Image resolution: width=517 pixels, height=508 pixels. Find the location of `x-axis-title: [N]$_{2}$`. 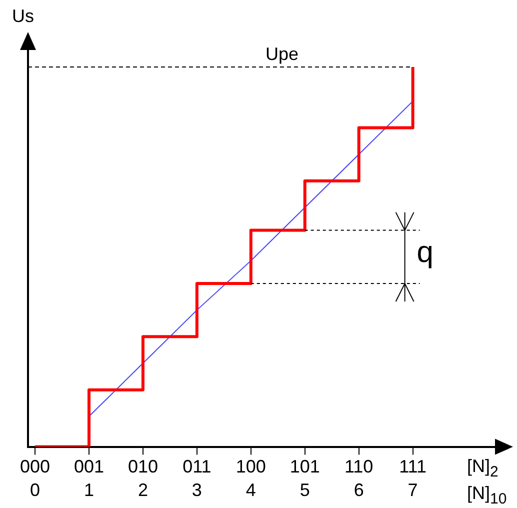

x-axis-title: [N]$_{2}$ is located at coordinates (482, 469).